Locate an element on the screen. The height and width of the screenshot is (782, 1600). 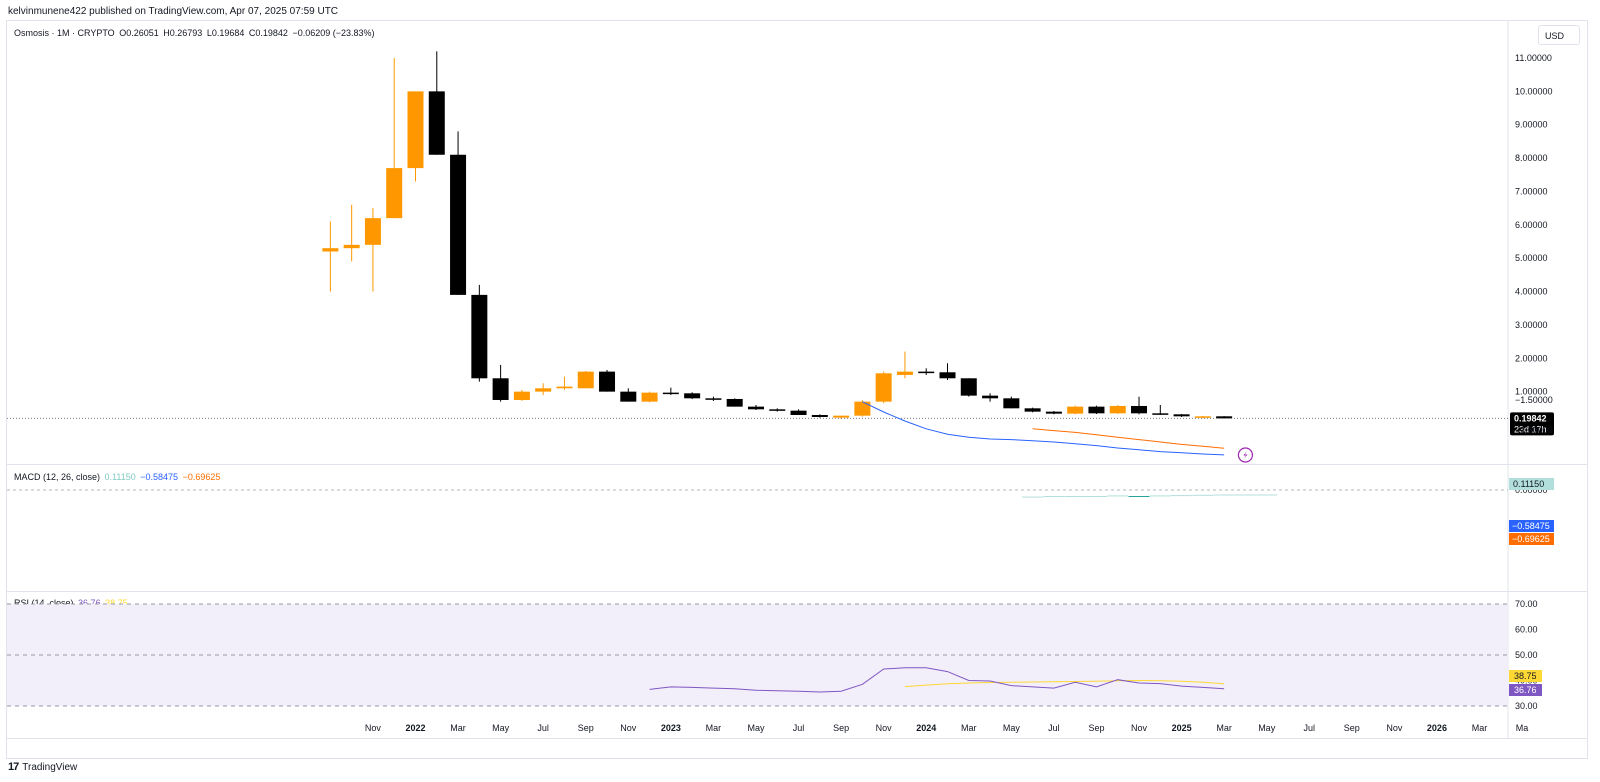
rsi-title: RSI (14, close) is located at coordinates (44, 603).